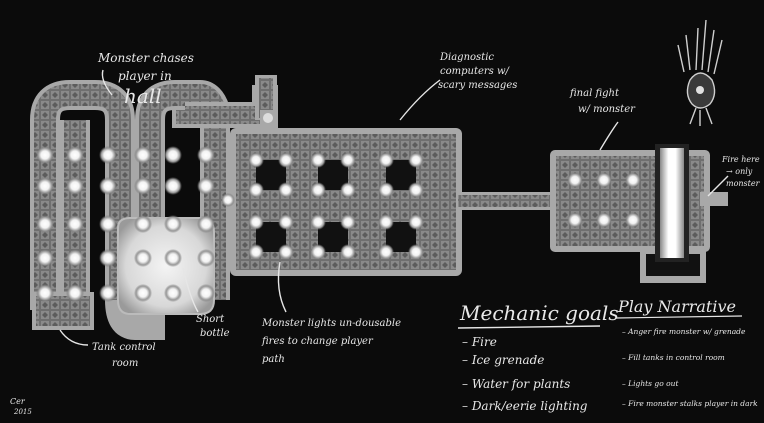  I want to click on narrative-item: – Fill tanks in control room, so click(673, 357).